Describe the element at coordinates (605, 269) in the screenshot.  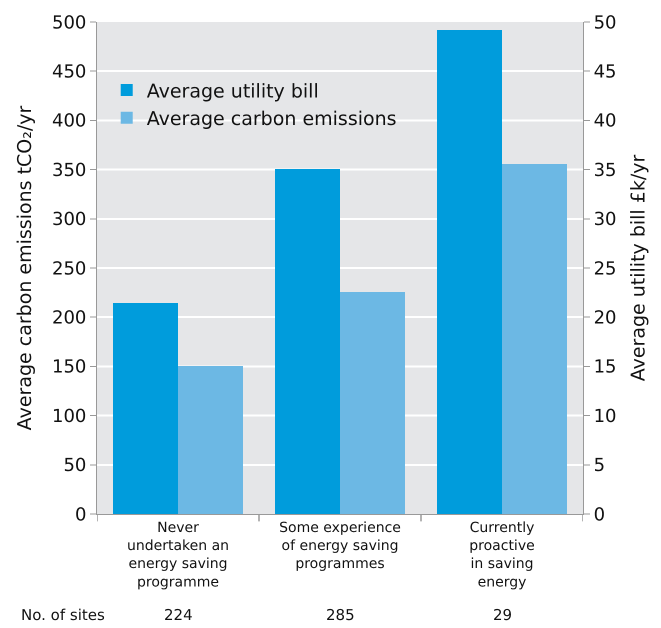
I see `y2-tick-label: 25` at that location.